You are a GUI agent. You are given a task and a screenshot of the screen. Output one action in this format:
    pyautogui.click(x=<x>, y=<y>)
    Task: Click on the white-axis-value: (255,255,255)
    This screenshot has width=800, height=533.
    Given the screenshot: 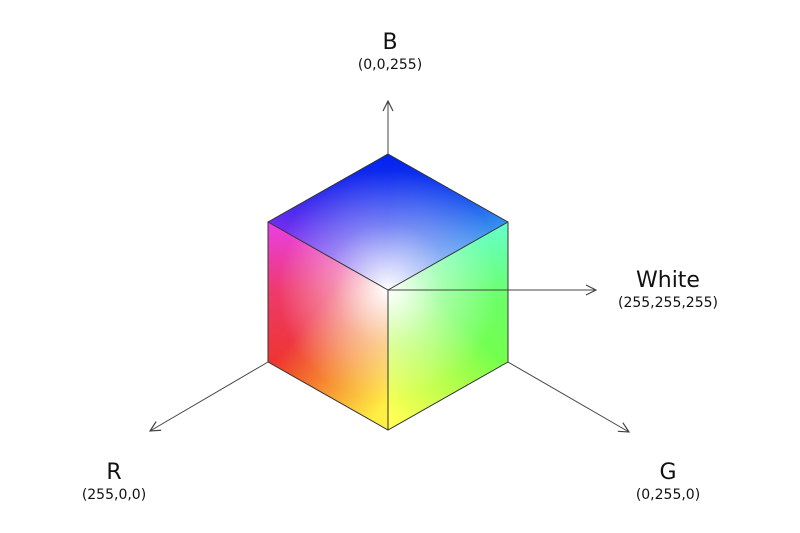 What is the action you would take?
    pyautogui.click(x=668, y=303)
    